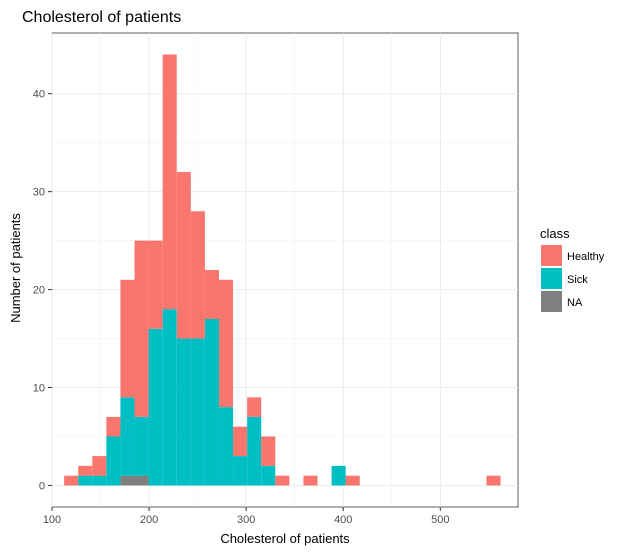 This screenshot has height=553, width=623. I want to click on legend-label-sick: Sick, so click(577, 280).